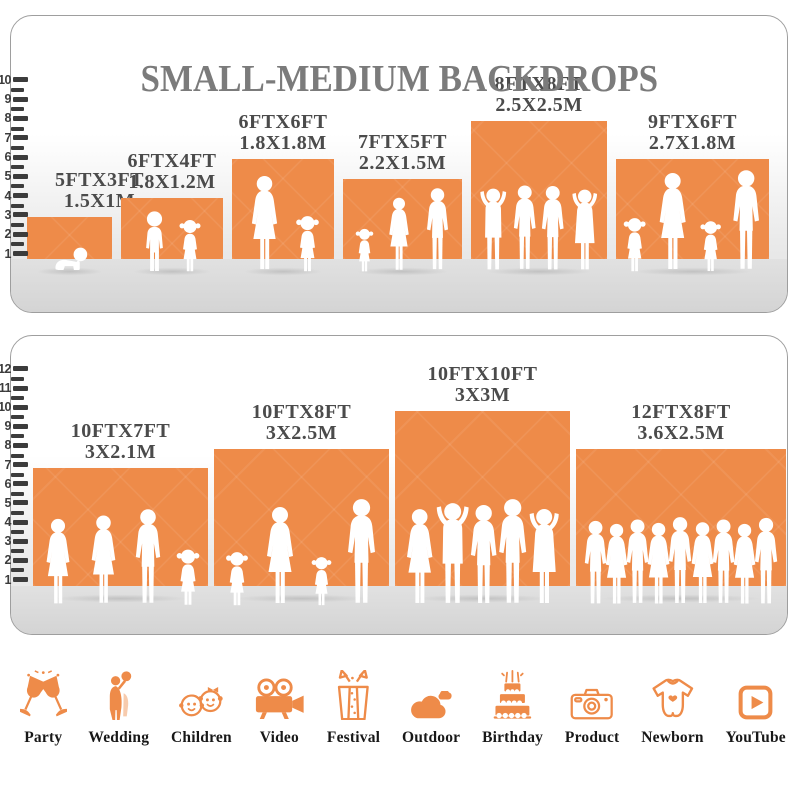 This screenshot has width=800, height=800. I want to click on backdrop-block-7ftx5ft: 7FTX5FT 2.2X1.5M, so click(402, 204).